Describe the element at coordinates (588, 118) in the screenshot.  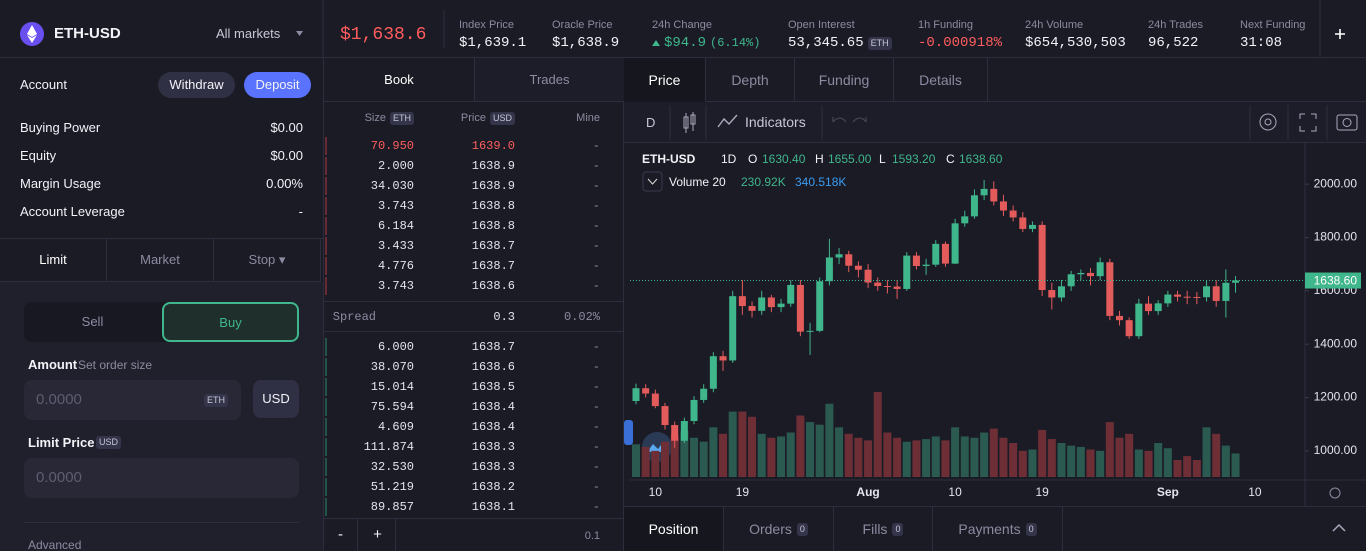
I see `column-header: Mine` at that location.